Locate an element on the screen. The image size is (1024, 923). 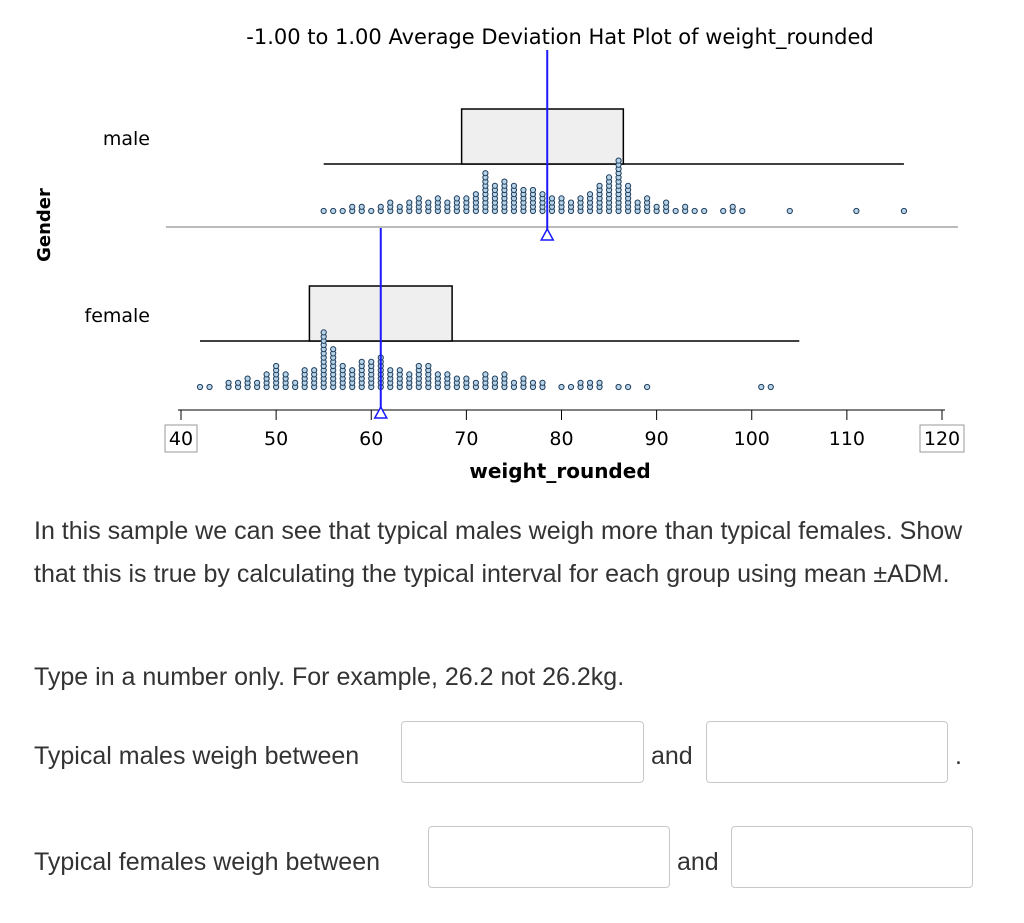
male-dot-group is located at coordinates (614, 145).